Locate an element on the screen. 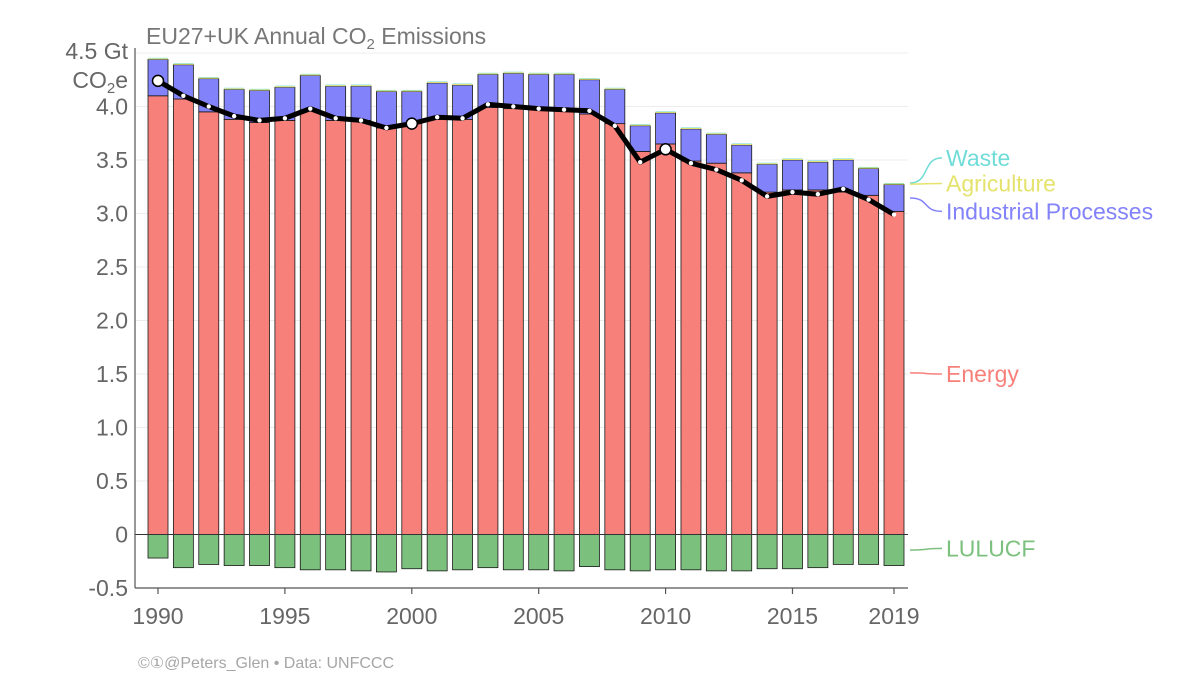 The height and width of the screenshot is (675, 1200). bar-energy-2001 is located at coordinates (437, 326).